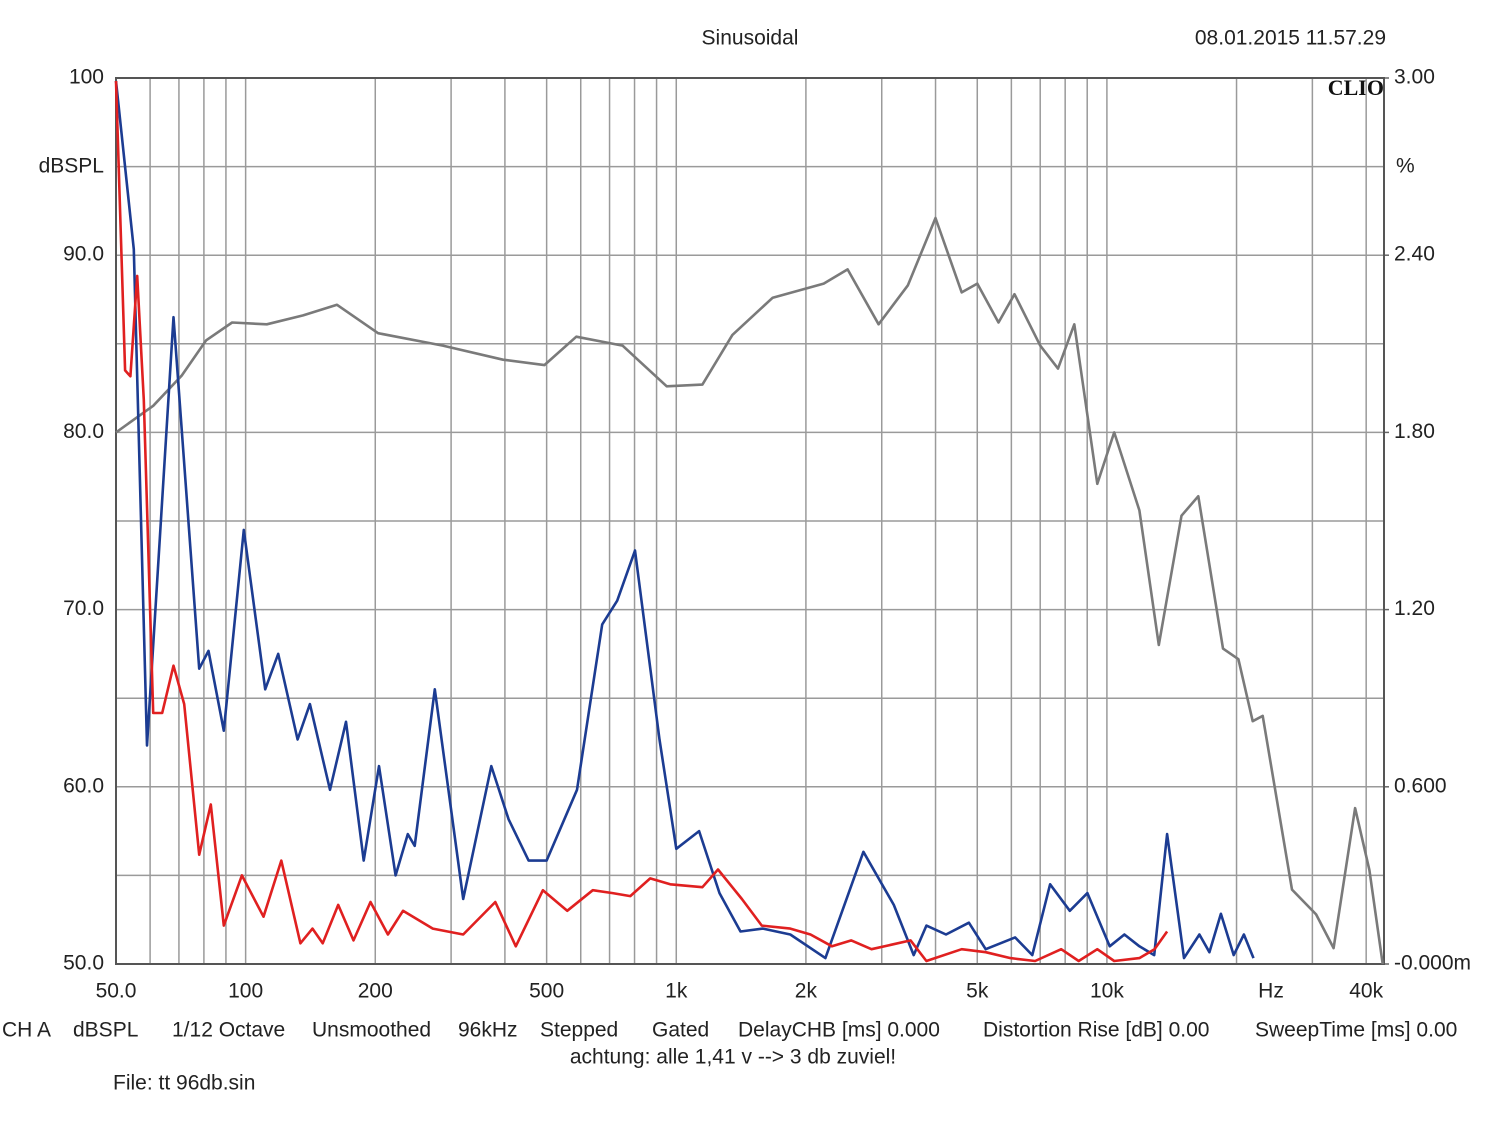 This screenshot has height=1121, width=1500. What do you see at coordinates (83, 785) in the screenshot?
I see `y-tick-label: 60.0` at bounding box center [83, 785].